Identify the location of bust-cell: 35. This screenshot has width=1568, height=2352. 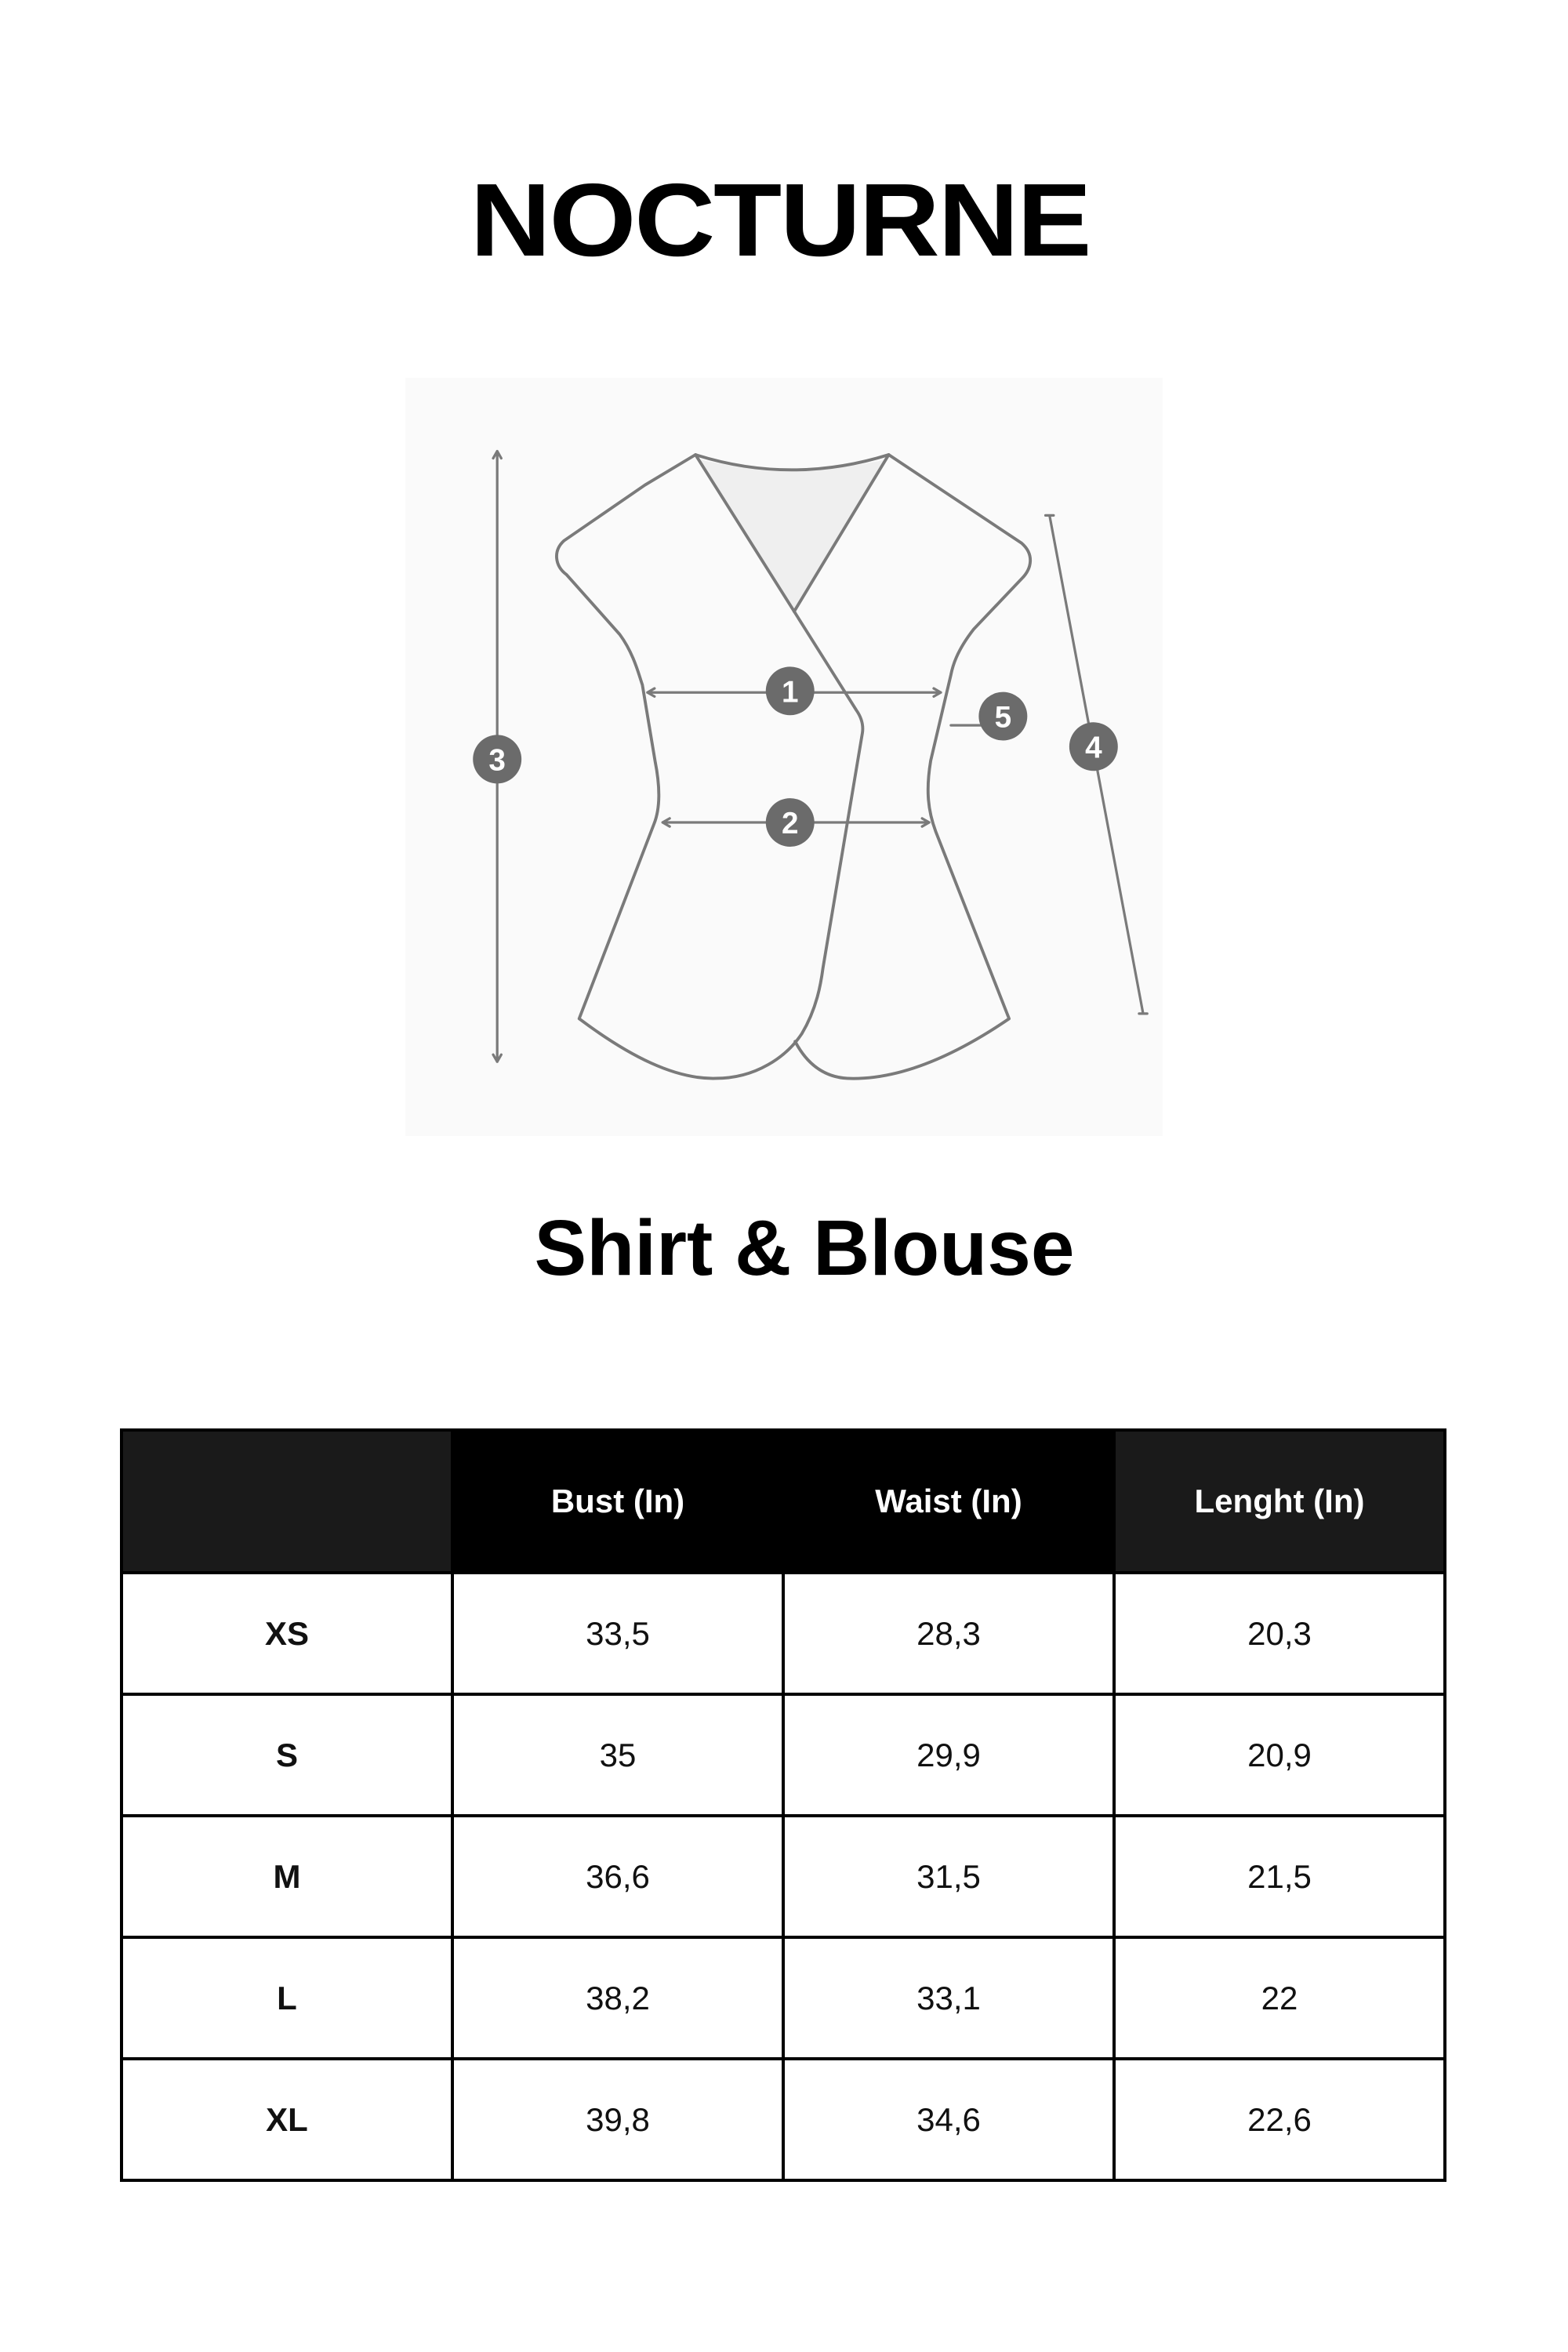
(618, 1755).